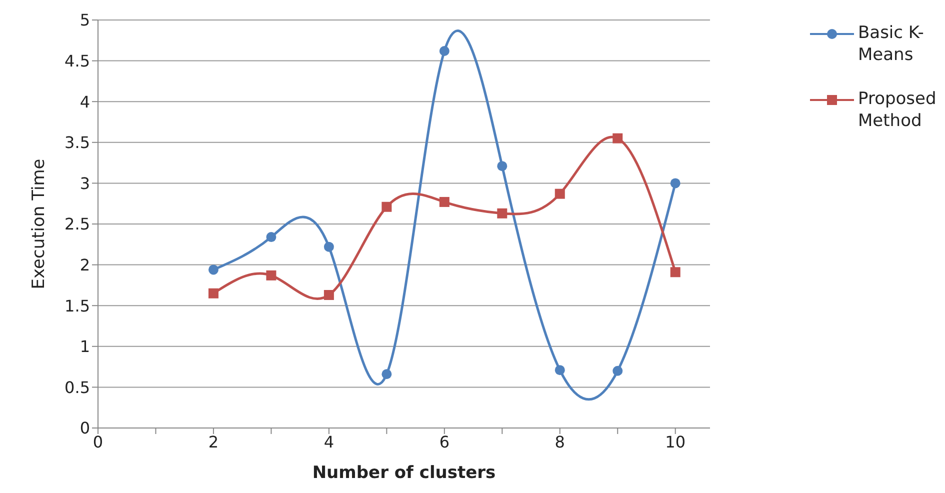 The image size is (945, 493). What do you see at coordinates (329, 442) in the screenshot?
I see `x-tick-label: 4` at bounding box center [329, 442].